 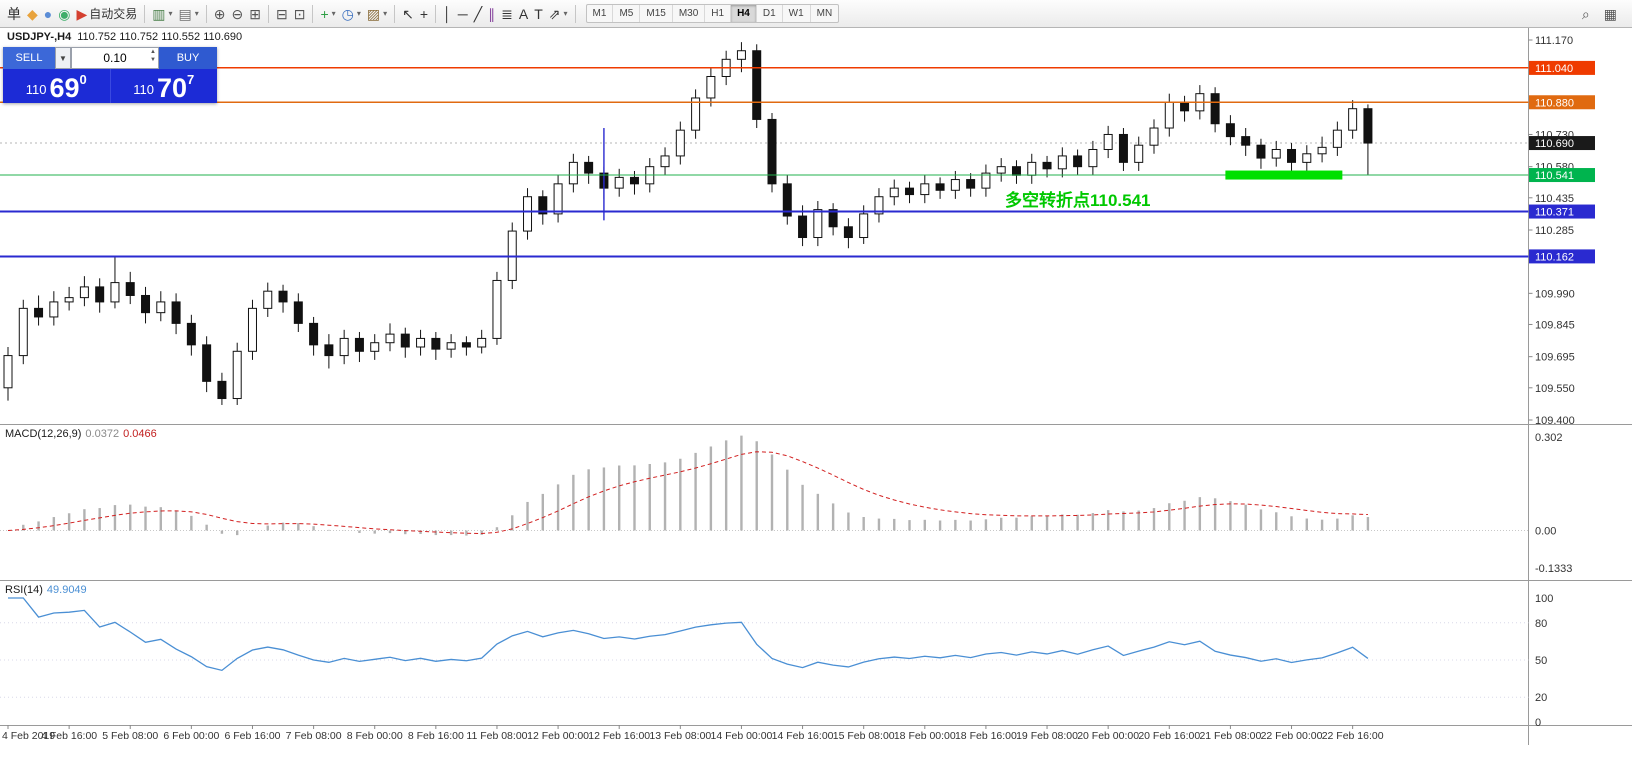 I want to click on price-tick-label: 111.170, so click(x=1554, y=41).